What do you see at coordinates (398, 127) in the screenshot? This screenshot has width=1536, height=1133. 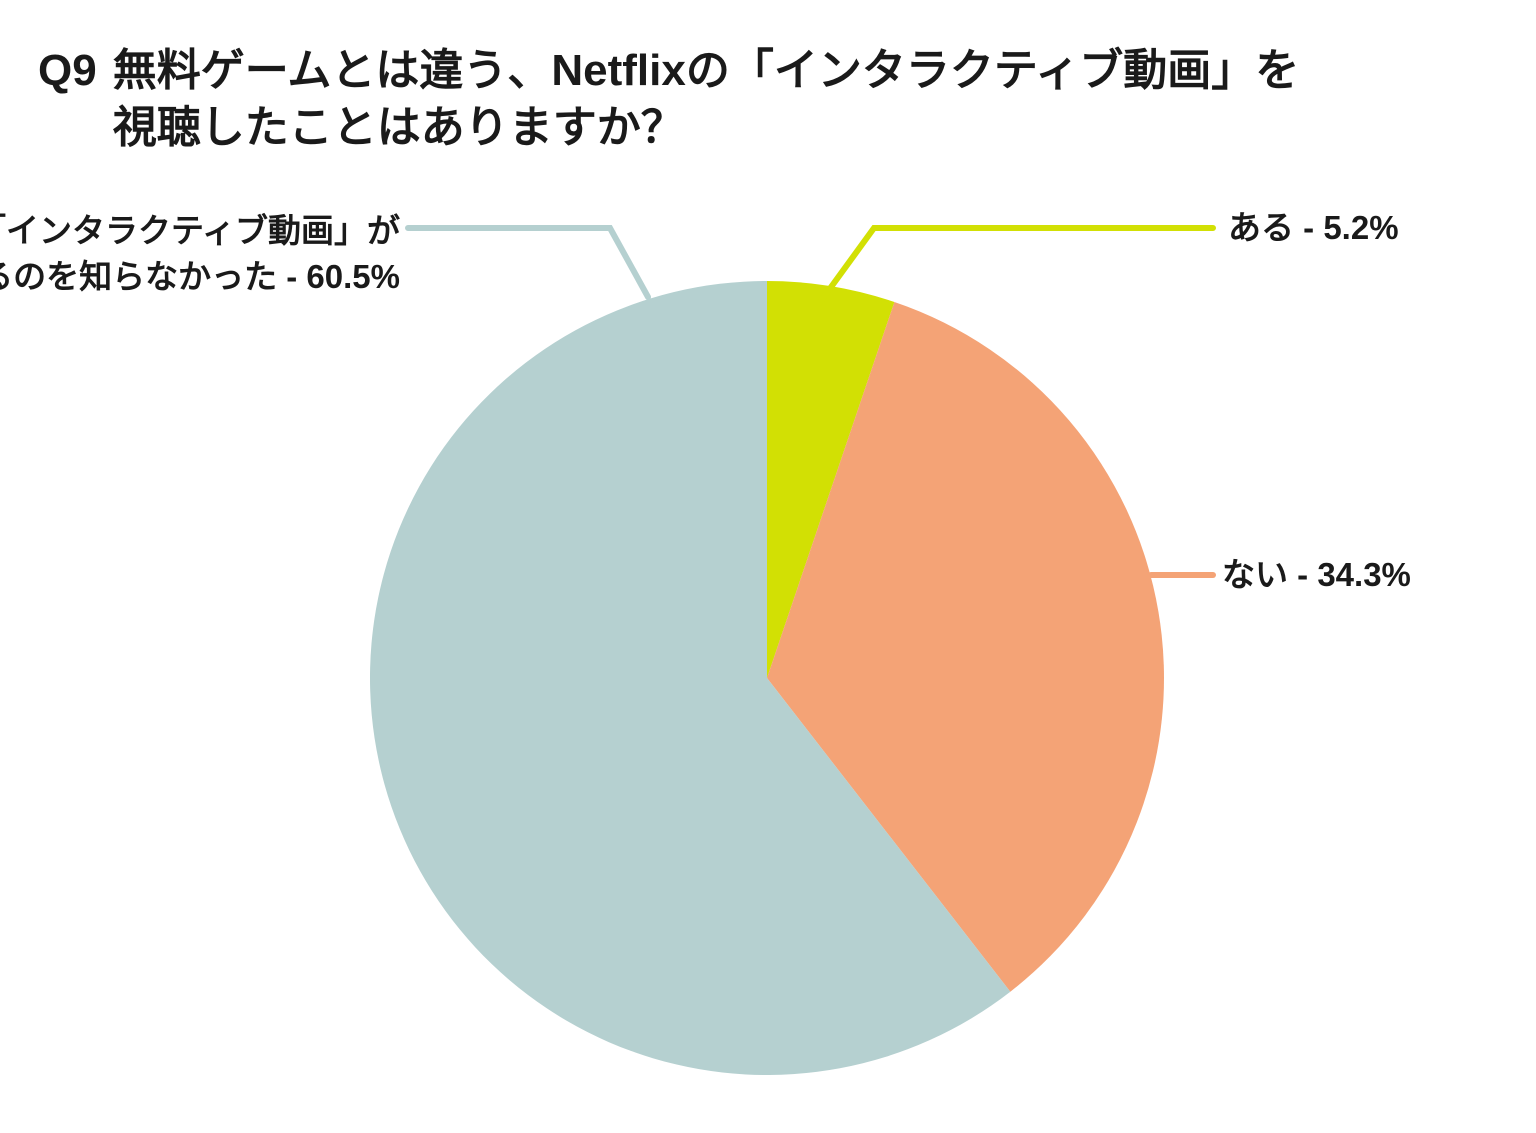 I see `question-text-line2: 視聴したことはありますか？` at bounding box center [398, 127].